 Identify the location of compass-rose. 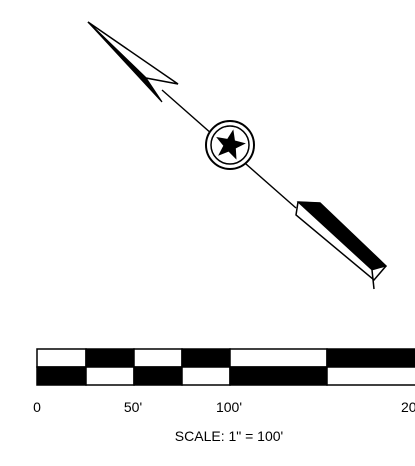
(230, 145).